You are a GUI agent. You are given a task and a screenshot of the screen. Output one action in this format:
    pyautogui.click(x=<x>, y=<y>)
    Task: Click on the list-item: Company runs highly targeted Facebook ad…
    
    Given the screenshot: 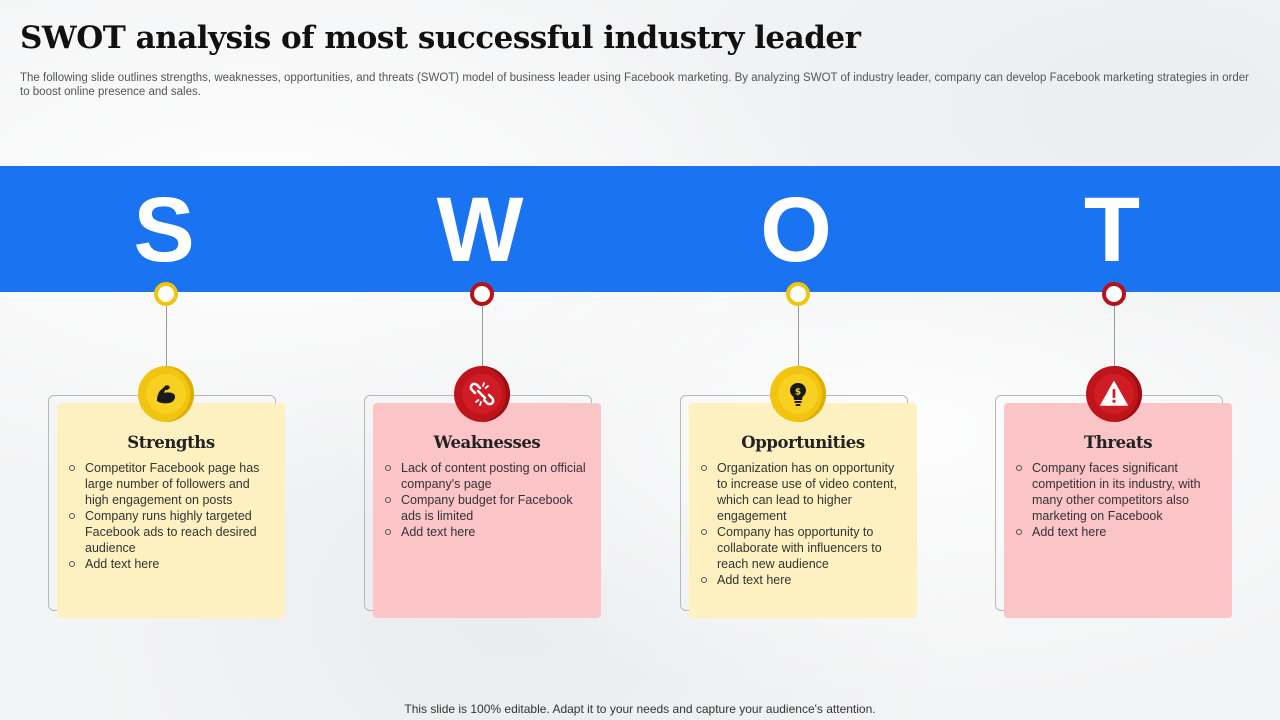 What is the action you would take?
    pyautogui.click(x=171, y=532)
    